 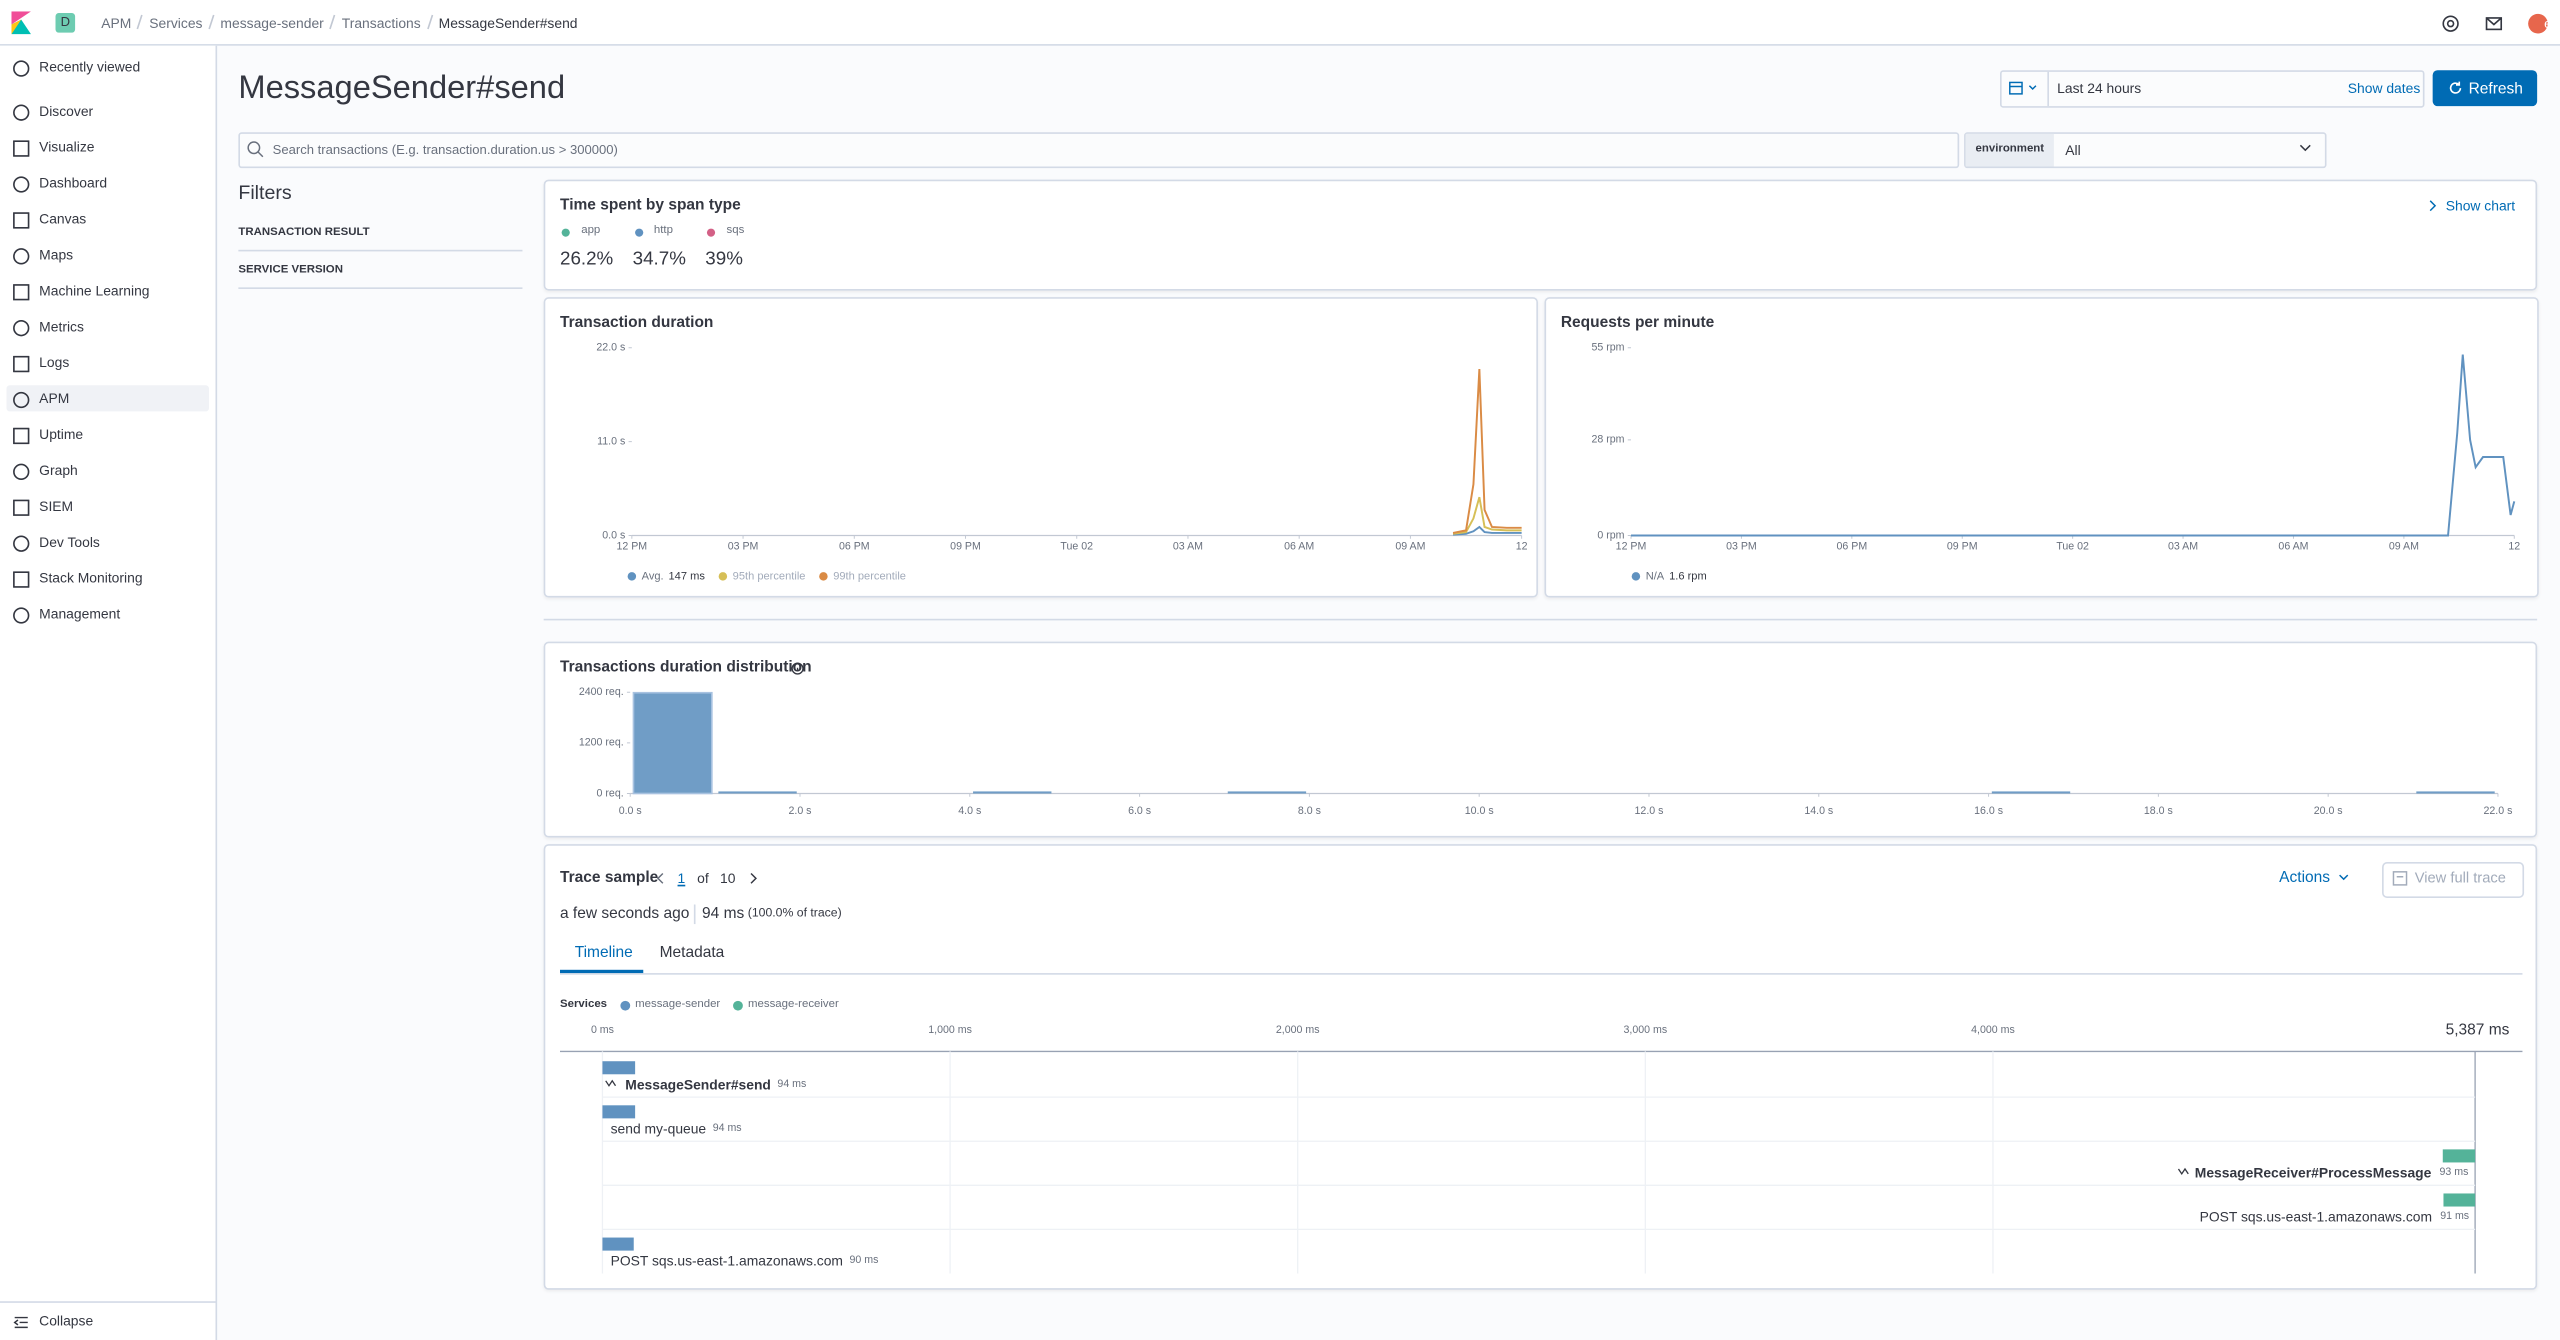 I want to click on x-tick-label: 12, so click(x=2514, y=547).